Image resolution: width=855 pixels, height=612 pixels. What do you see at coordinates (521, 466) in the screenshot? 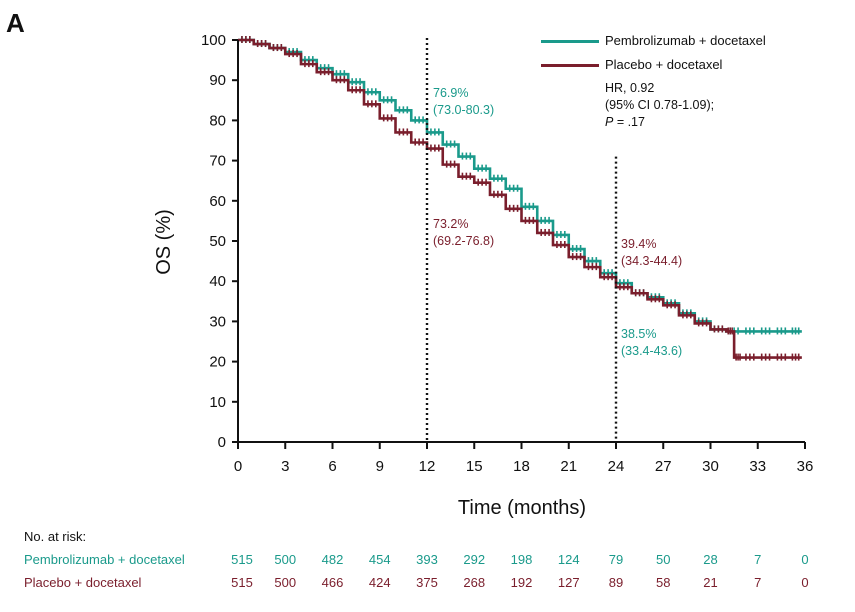
I see `x-tick-label: 18` at bounding box center [521, 466].